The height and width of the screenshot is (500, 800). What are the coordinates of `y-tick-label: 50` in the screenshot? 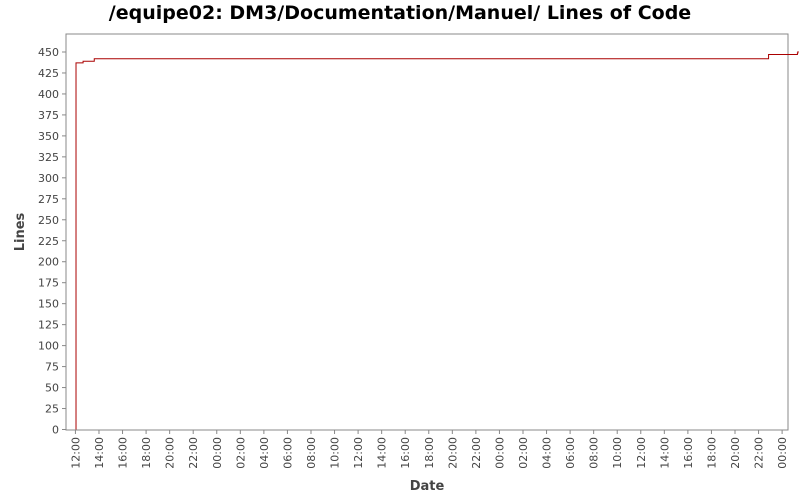 It's located at (52, 388).